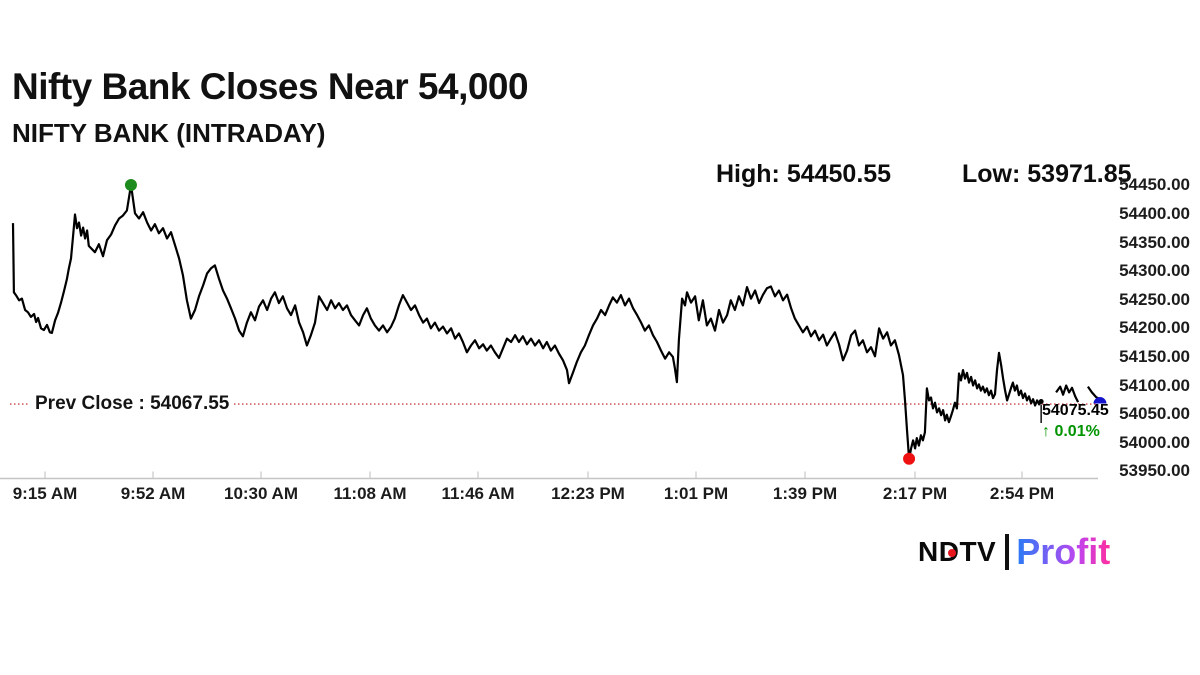 This screenshot has width=1200, height=675. Describe the element at coordinates (1154, 213) in the screenshot. I see `y-axis-label: 54400.00` at that location.